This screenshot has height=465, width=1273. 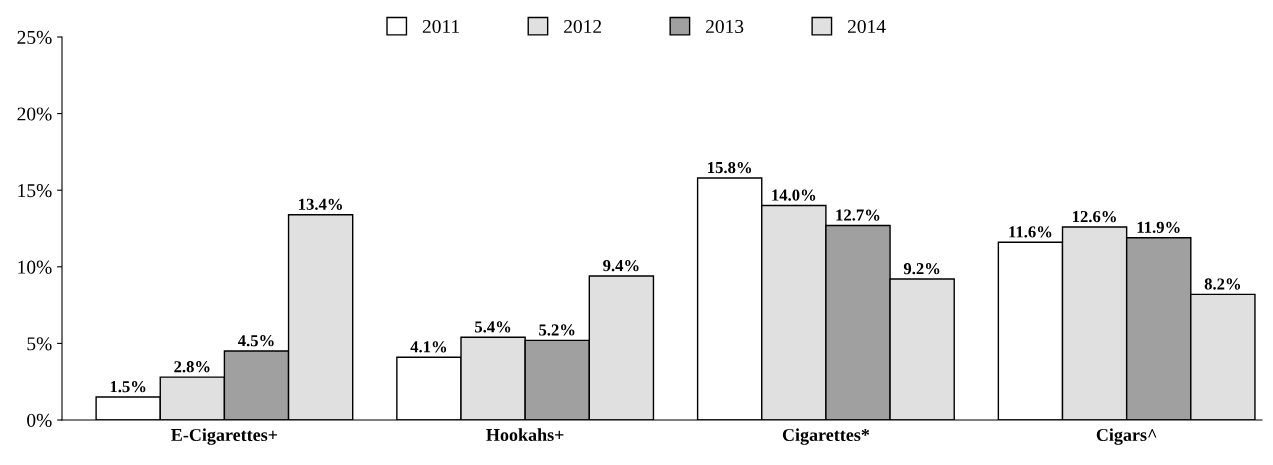 I want to click on data-label: 2.8%, so click(x=192, y=367).